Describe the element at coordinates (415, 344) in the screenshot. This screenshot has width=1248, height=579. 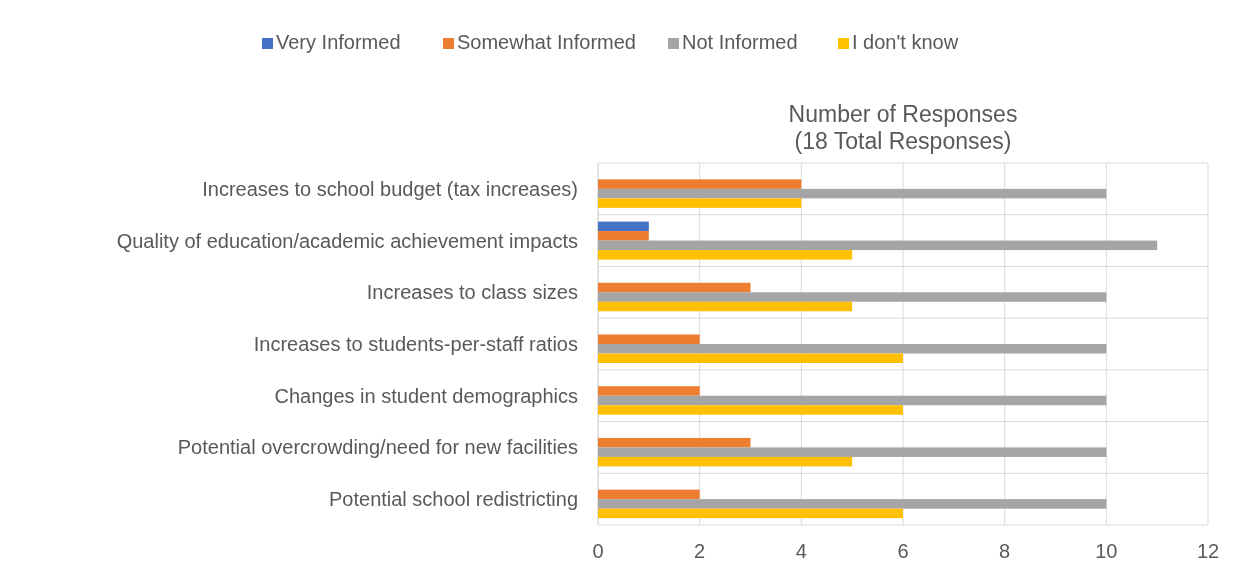
I see `y-tick-label: Increases to students-per-staff ratios` at that location.